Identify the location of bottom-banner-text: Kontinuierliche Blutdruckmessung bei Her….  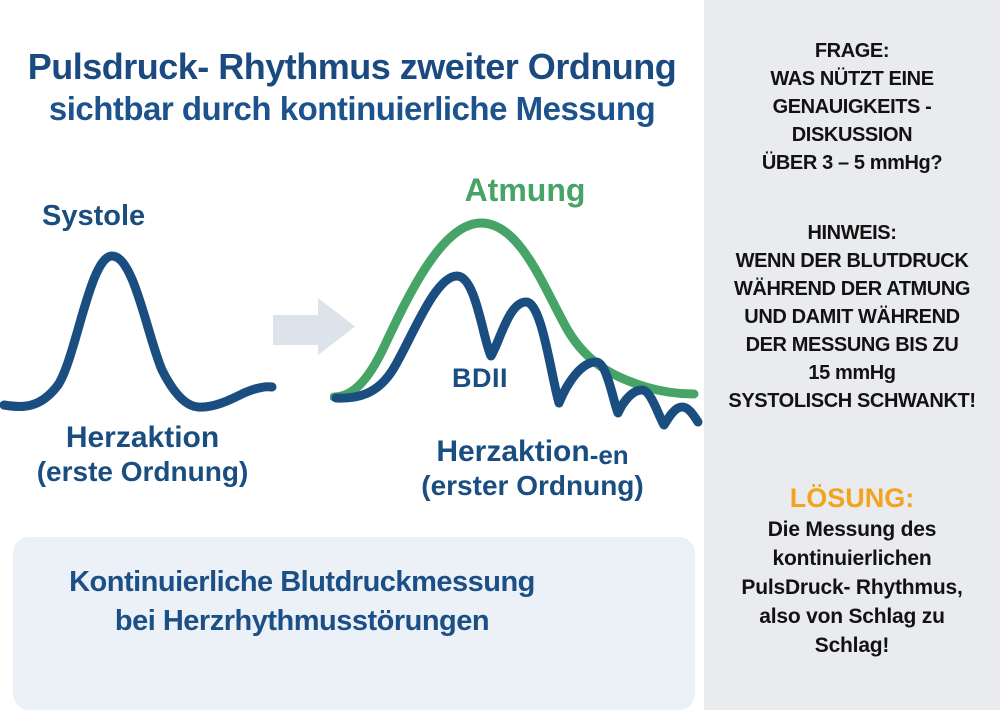
(302, 602).